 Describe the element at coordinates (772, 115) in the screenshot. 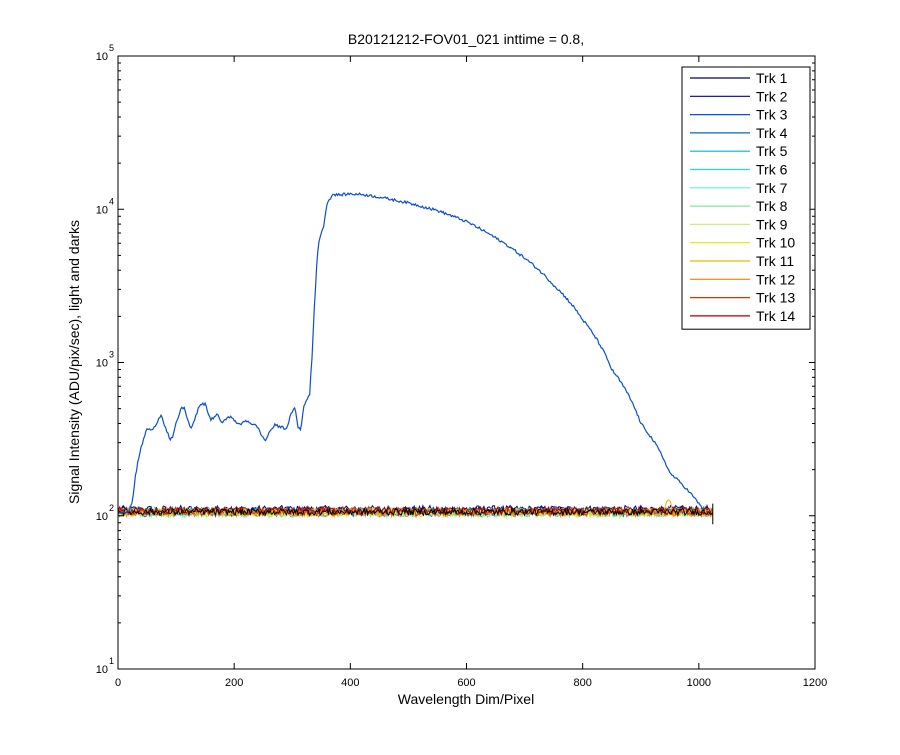

I see `legend-label: Trk 3` at that location.